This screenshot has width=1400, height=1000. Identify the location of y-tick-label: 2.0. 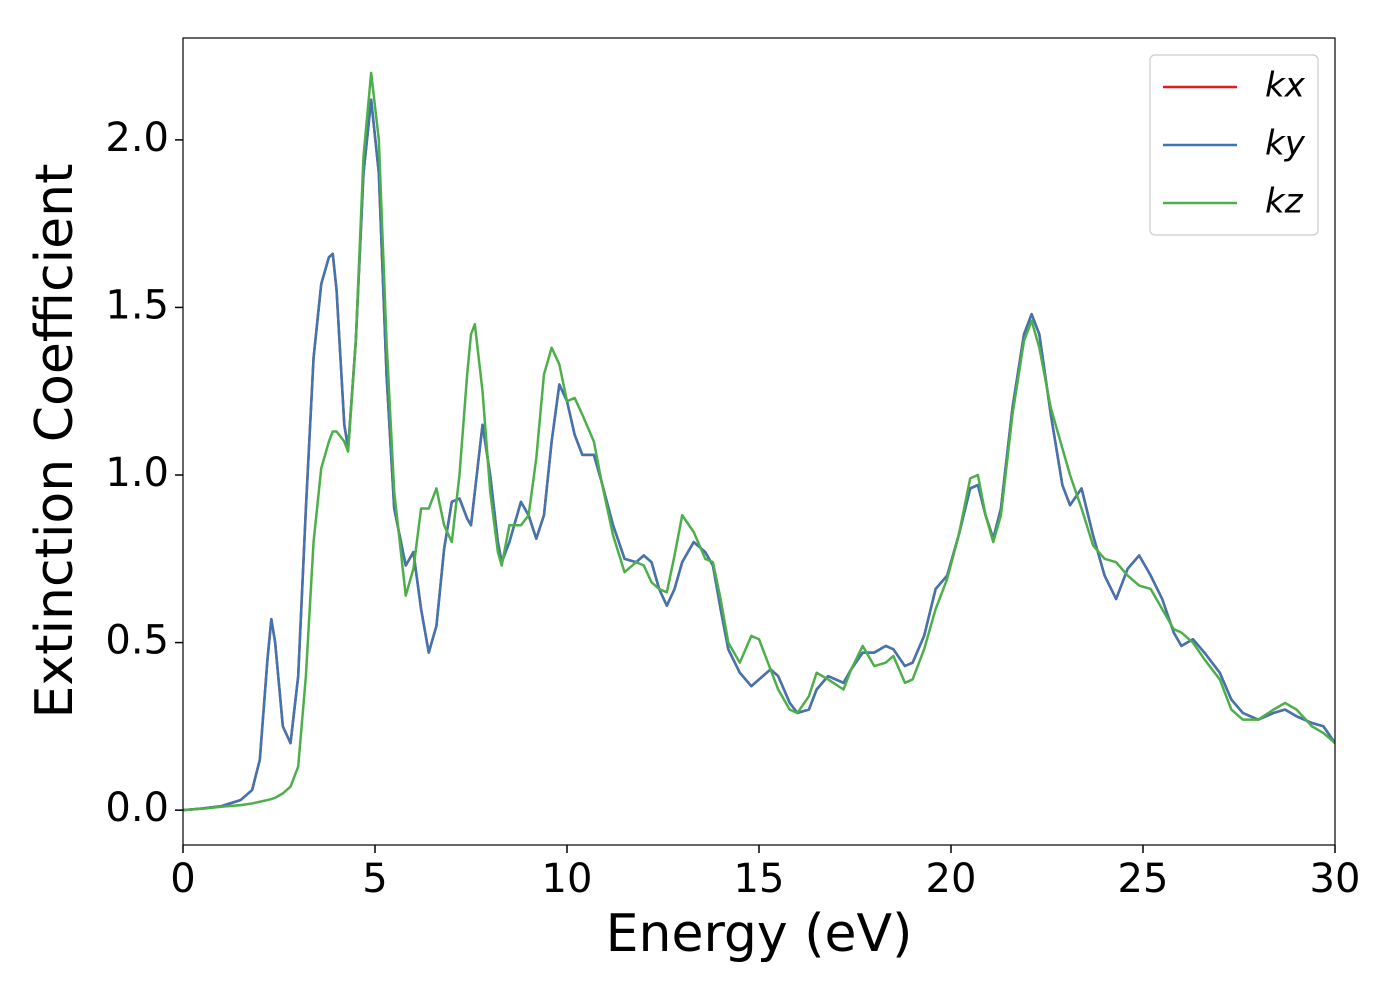
(137, 138).